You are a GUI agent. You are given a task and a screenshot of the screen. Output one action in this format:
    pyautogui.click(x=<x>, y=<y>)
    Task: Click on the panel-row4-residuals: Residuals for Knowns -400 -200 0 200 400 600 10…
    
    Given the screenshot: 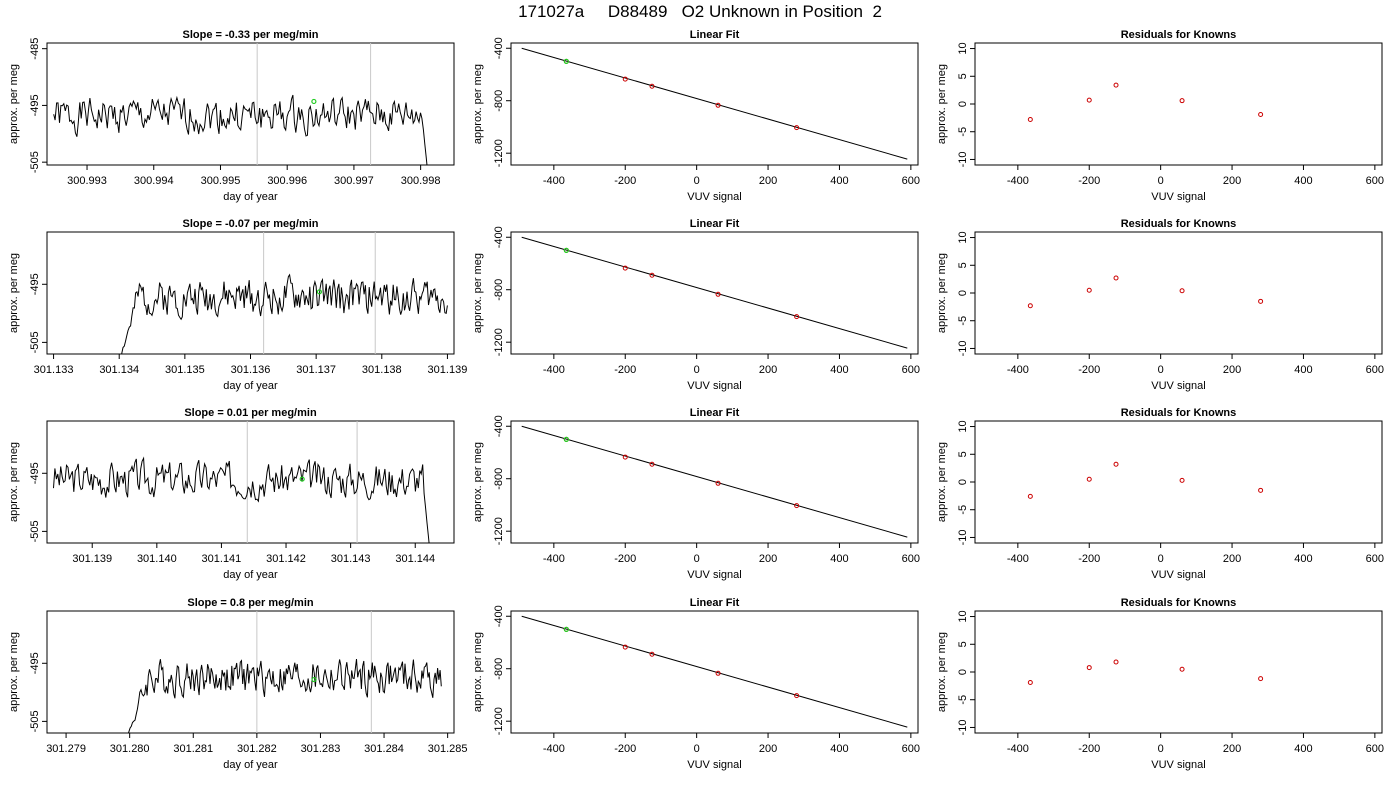 What is the action you would take?
    pyautogui.click(x=1160, y=684)
    